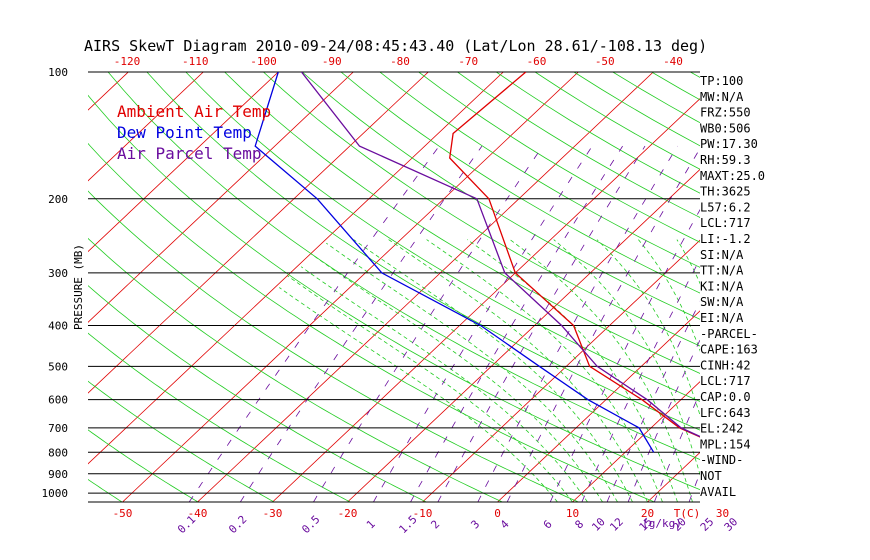 The height and width of the screenshot is (560, 870). I want to click on y-axis-label: PRESSURE (MB), so click(78, 287).